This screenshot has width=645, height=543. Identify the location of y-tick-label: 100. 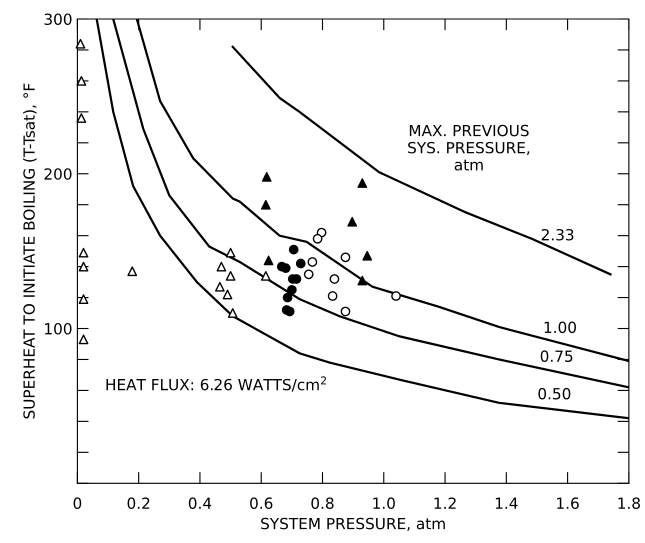
(58, 328).